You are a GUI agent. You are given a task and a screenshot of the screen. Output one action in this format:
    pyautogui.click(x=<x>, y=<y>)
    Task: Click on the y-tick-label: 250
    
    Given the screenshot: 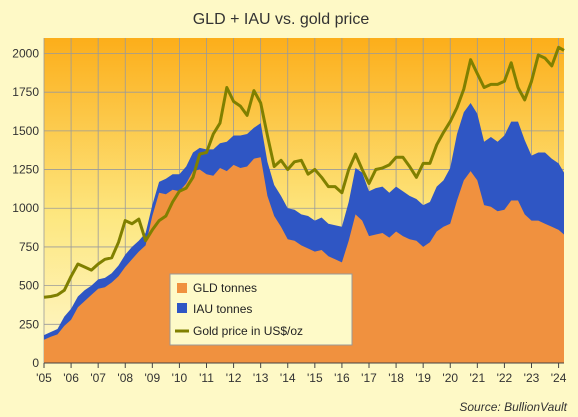 What is the action you would take?
    pyautogui.click(x=29, y=324)
    